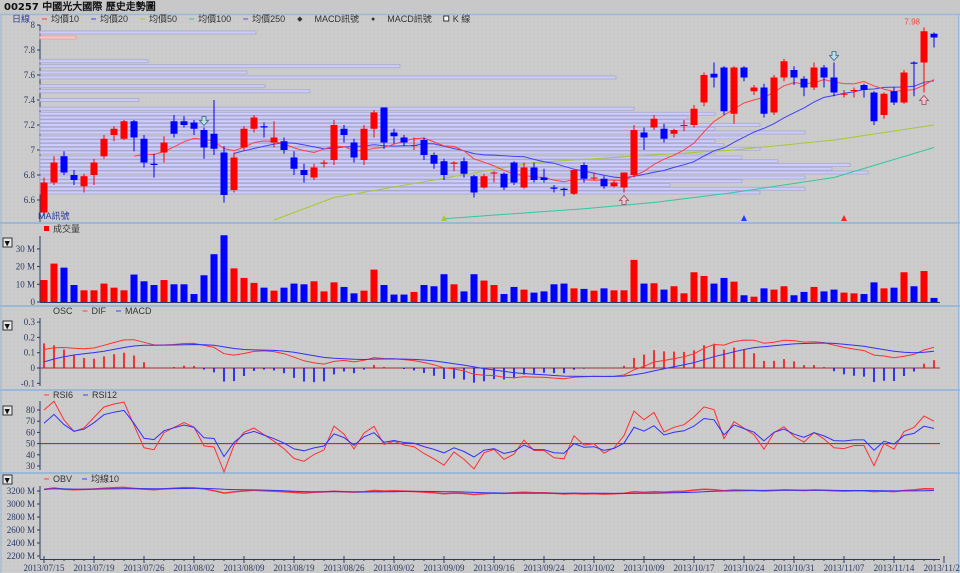 The image size is (960, 573). What do you see at coordinates (244, 568) in the screenshot?
I see `x-tick-label: 2013/08/09` at bounding box center [244, 568].